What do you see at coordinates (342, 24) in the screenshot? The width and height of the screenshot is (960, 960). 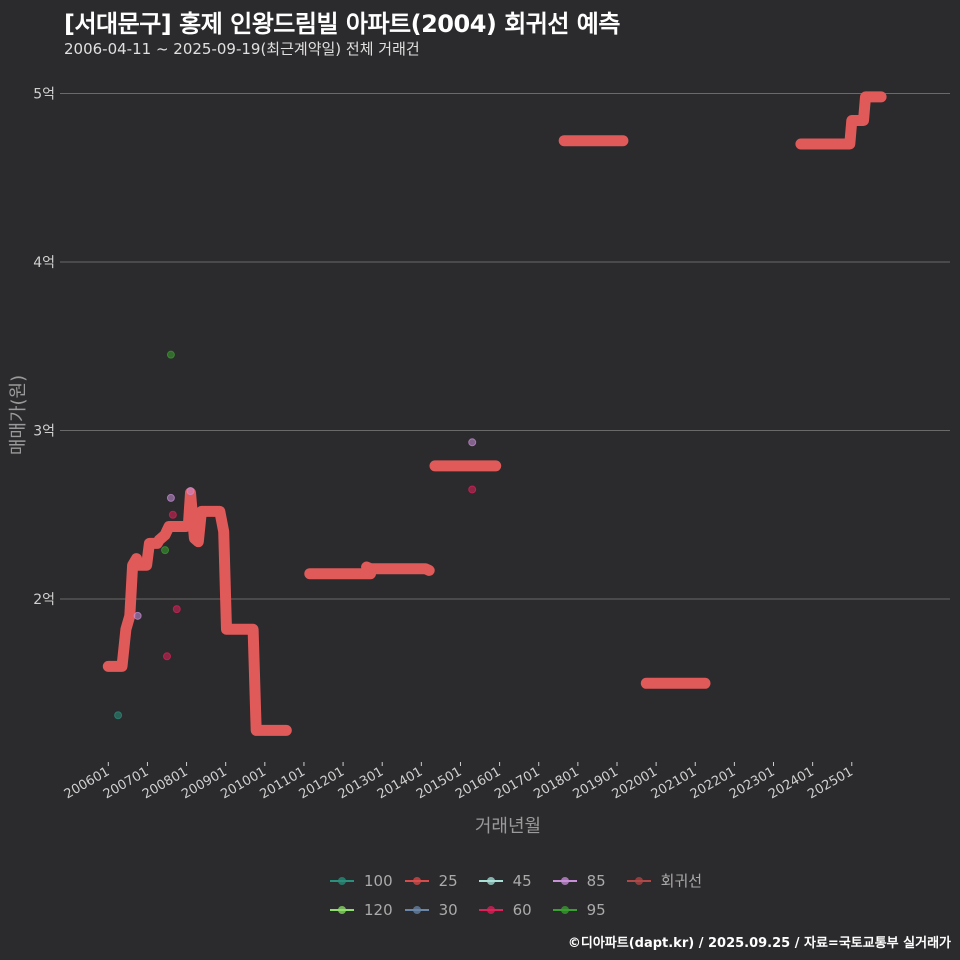 I see `chart-title: [서대문구] 홍제 인왕드림빌 아파트(2004) 회귀선 예측` at bounding box center [342, 24].